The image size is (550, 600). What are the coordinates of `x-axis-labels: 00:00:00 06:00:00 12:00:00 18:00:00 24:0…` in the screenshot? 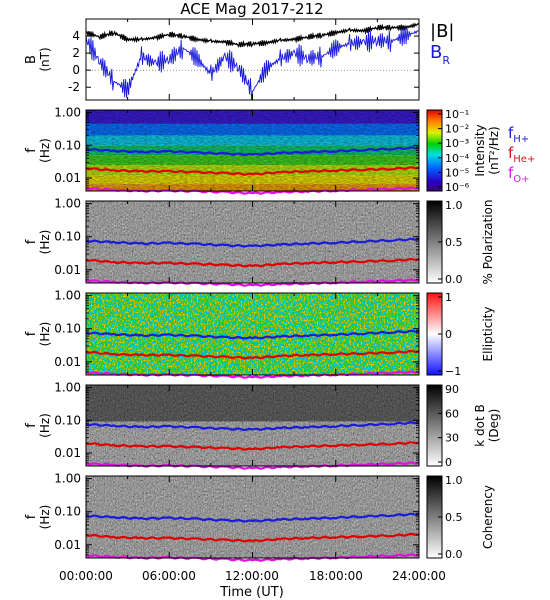 It's located at (252, 584).